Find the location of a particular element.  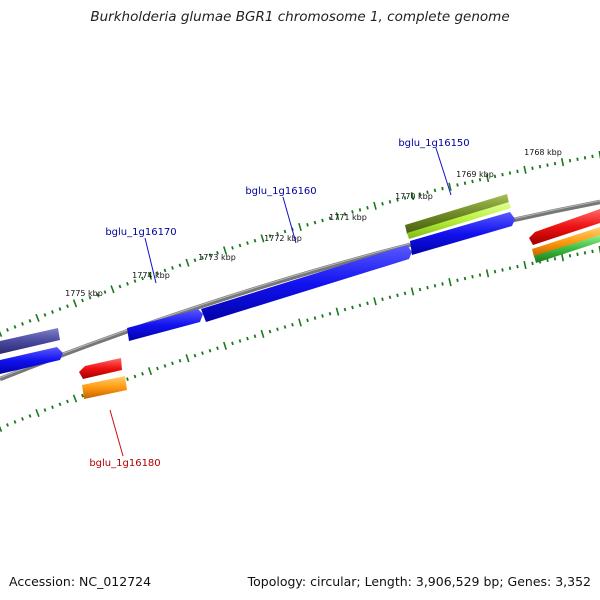

cds-reverse-right is located at coordinates (564, 227).